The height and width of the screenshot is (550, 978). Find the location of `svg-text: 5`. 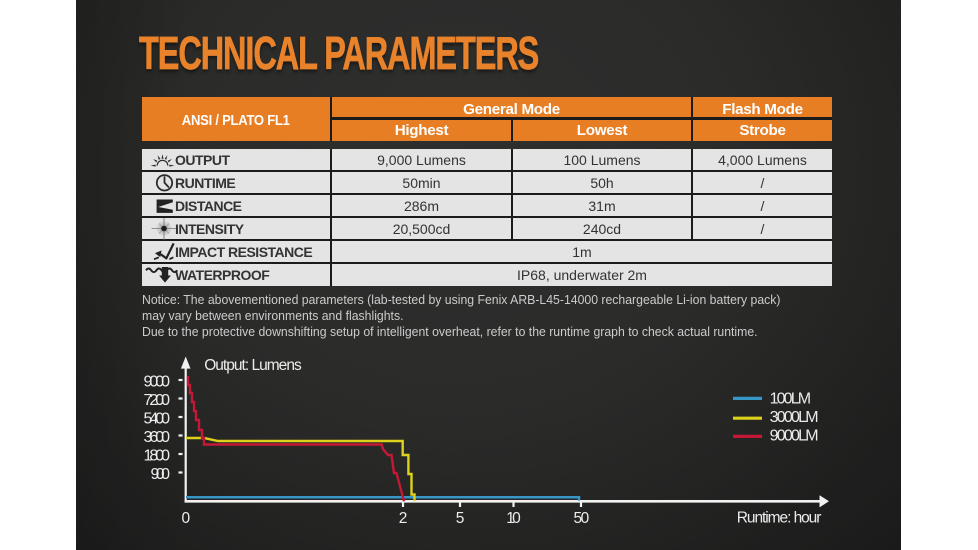

svg-text: 5 is located at coordinates (460, 518).